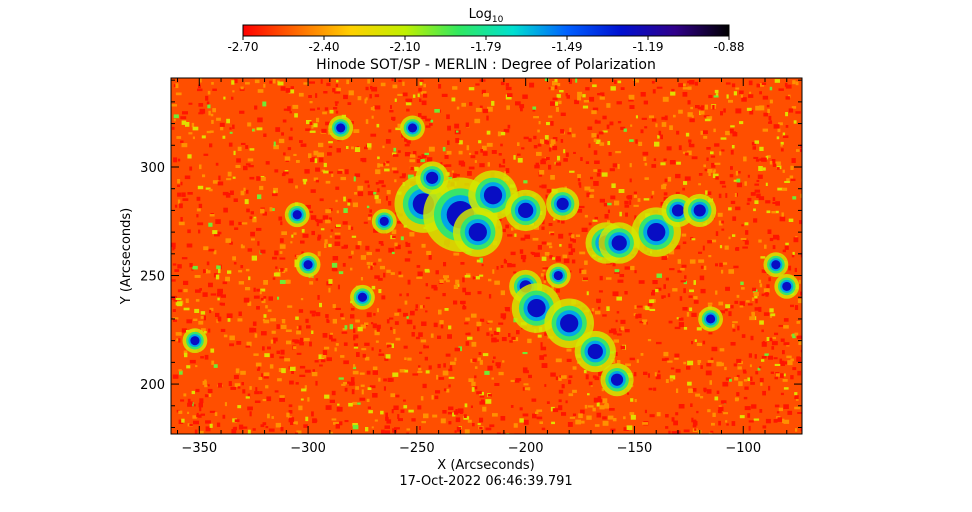 The image size is (972, 512). What do you see at coordinates (619, 243) in the screenshot?
I see `feature-core` at bounding box center [619, 243].